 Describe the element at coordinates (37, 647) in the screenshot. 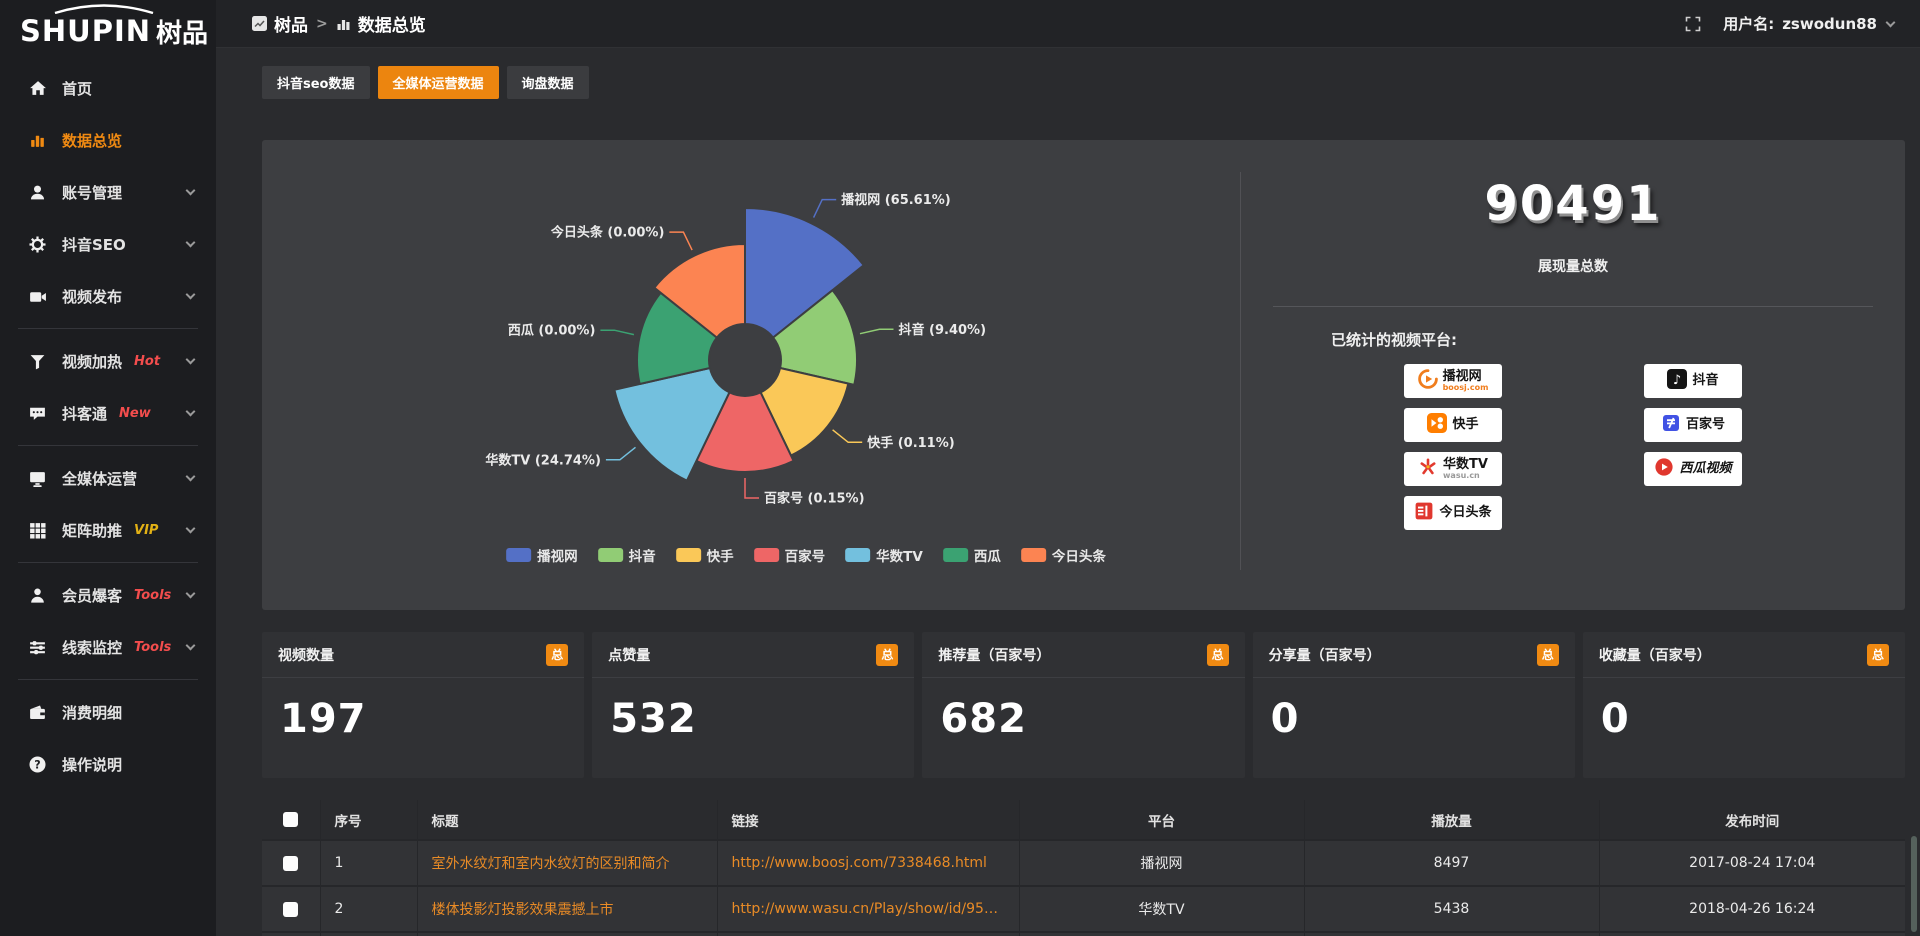

I see `sliders-icon` at that location.